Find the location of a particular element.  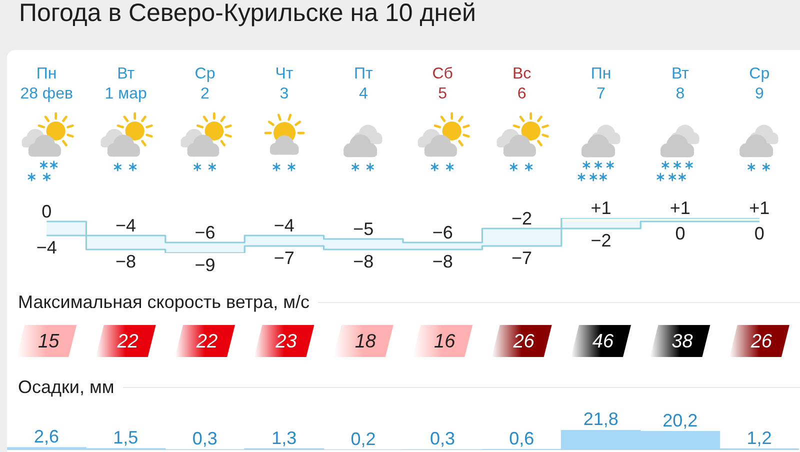

data-label: −5 is located at coordinates (363, 229).